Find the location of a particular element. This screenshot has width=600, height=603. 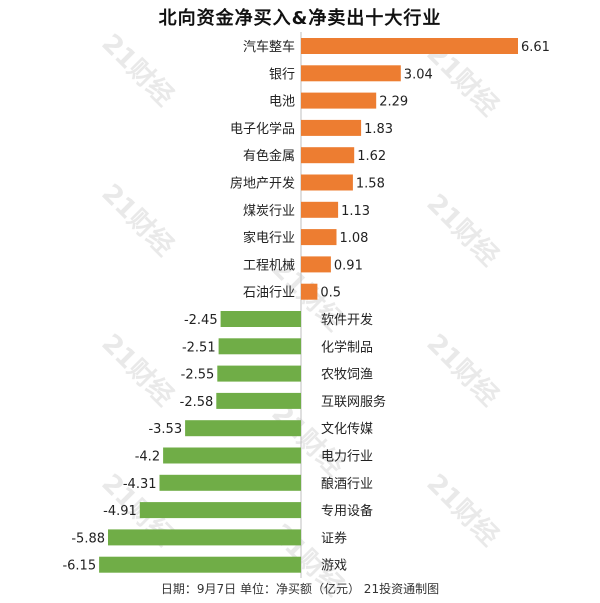

category-label: 银行 is located at coordinates (282, 74).